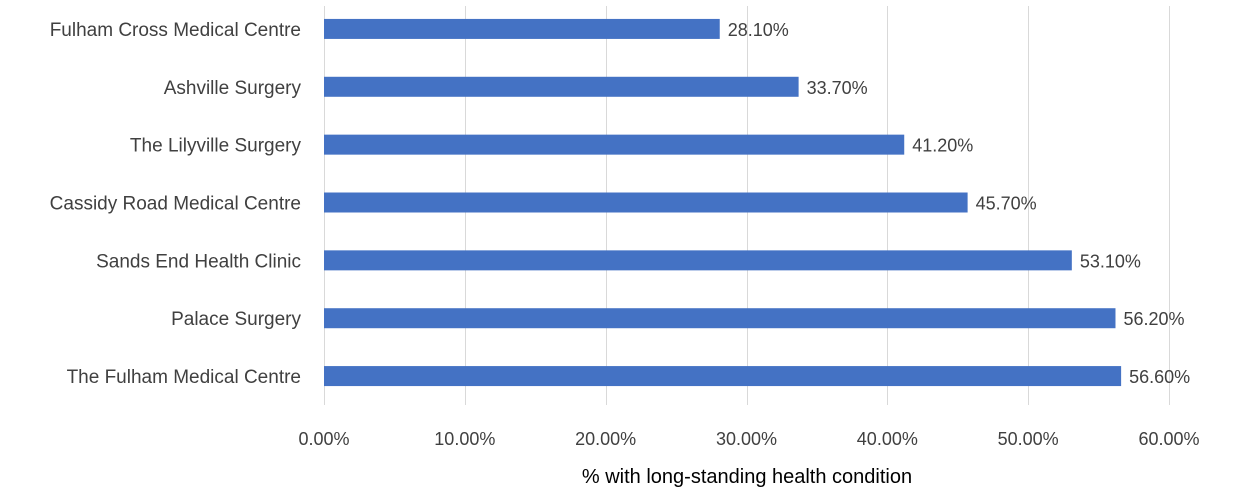  I want to click on category-label: Palace Surgery, so click(236, 319).